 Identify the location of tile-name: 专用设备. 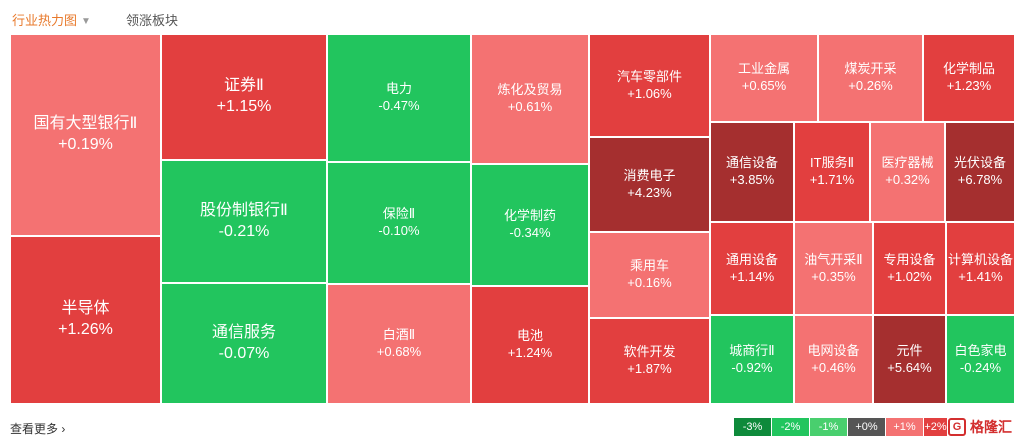
(909, 259).